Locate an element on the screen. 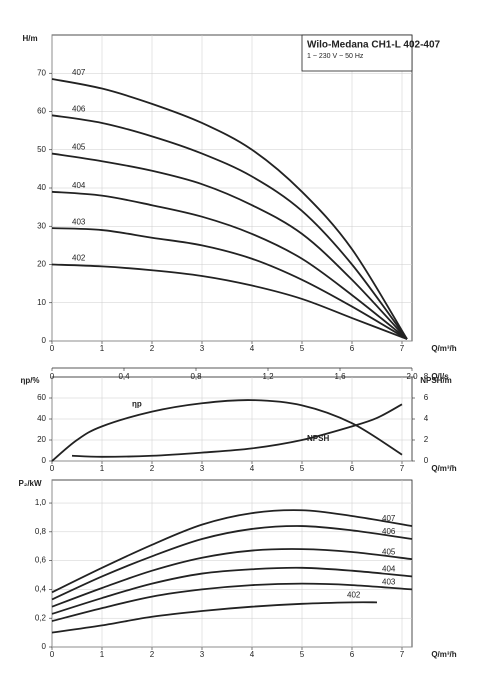 This screenshot has width=501, height=700. curve-label: ηp is located at coordinates (137, 403).